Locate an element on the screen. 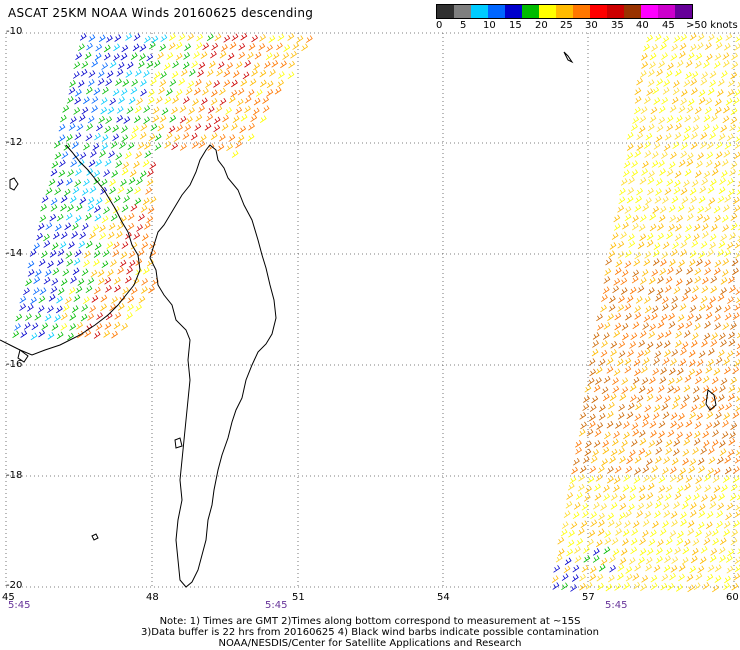 Image resolution: width=740 pixels, height=650 pixels. lat-label: -18 is located at coordinates (14, 475).